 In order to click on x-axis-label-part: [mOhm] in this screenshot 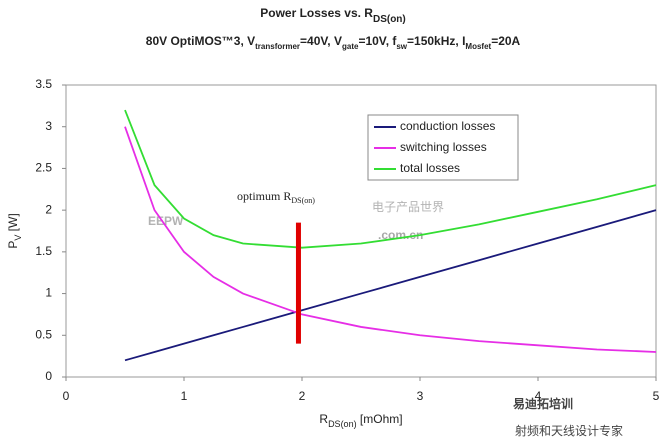, I will do `click(380, 419)`.